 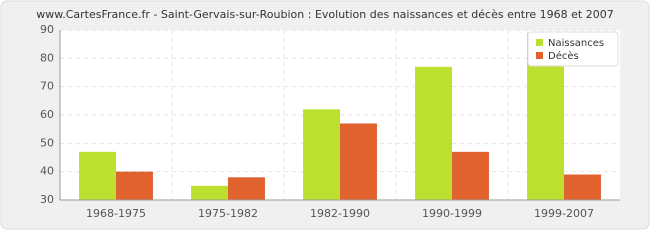 What do you see at coordinates (47, 171) in the screenshot?
I see `y-tick-label: 40` at bounding box center [47, 171].